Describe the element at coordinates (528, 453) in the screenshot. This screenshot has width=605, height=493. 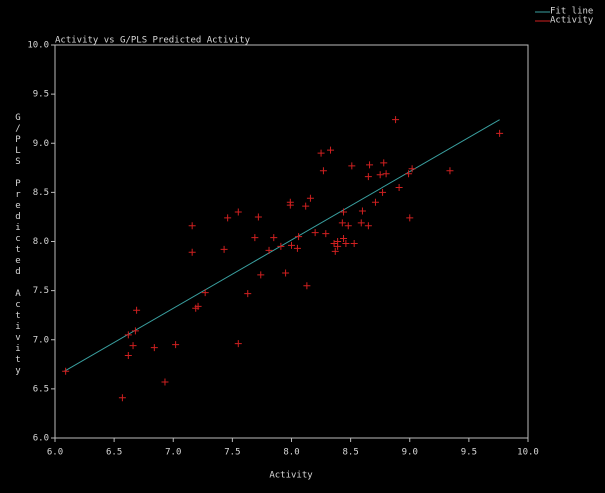
I see `x-tick-label: 10.0` at that location.